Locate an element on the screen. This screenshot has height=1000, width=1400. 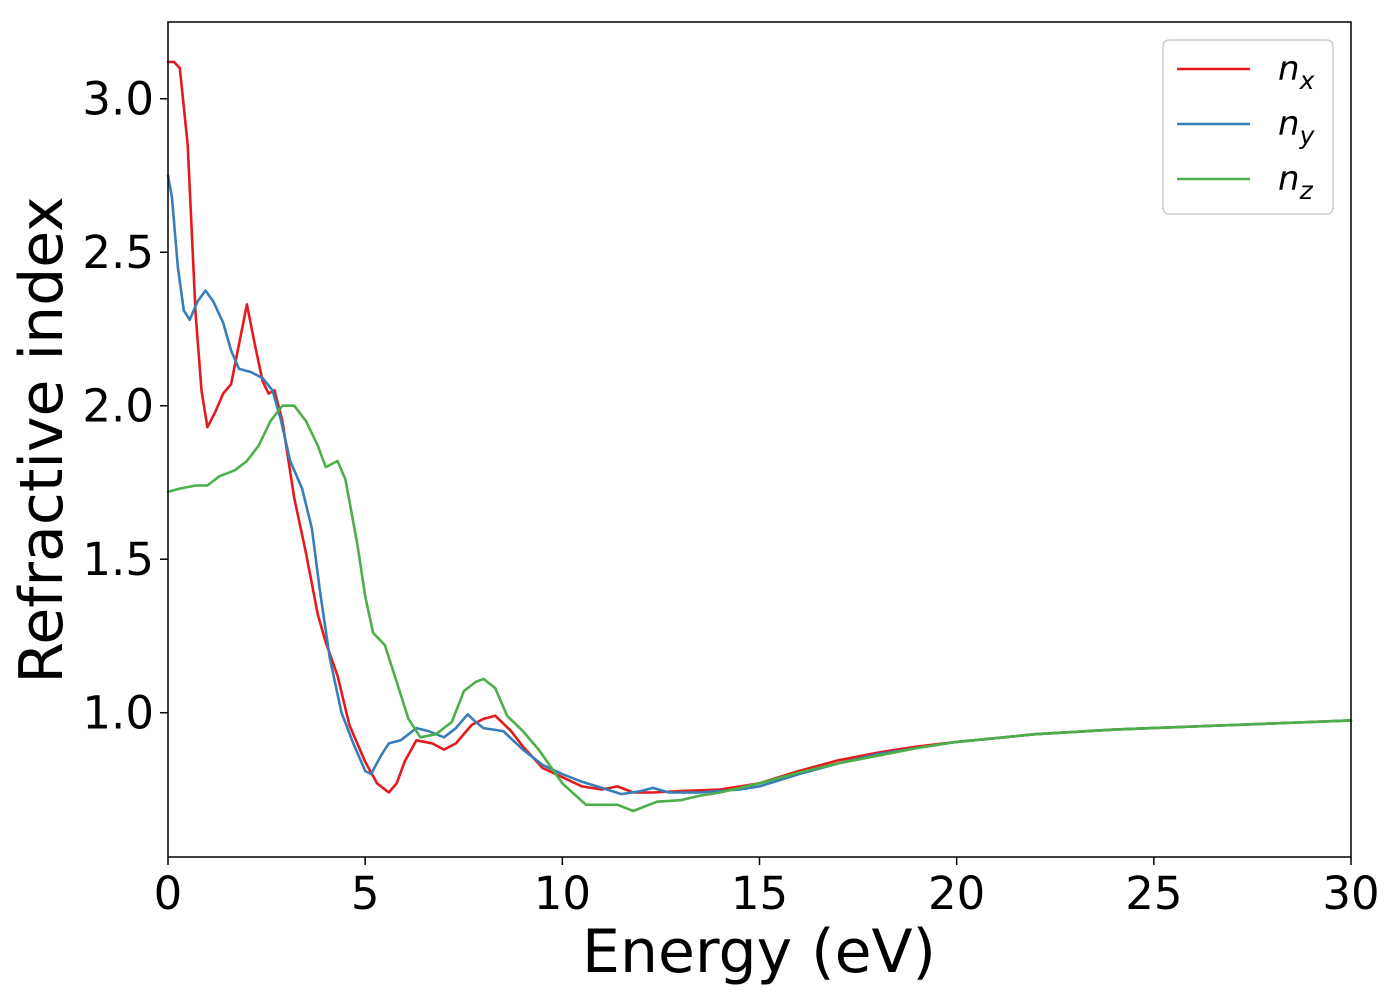
x-tick-label: 20 is located at coordinates (956, 893).